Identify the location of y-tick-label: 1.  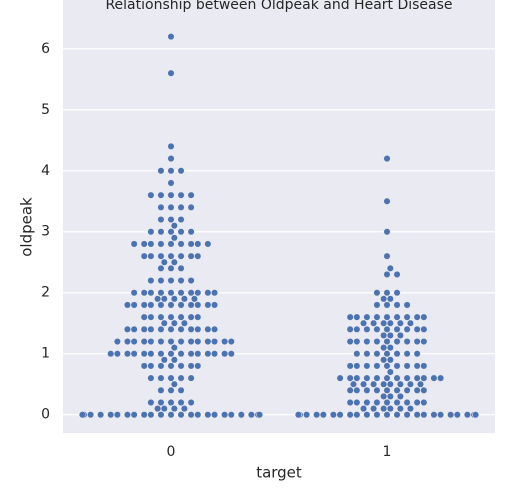
(45, 354).